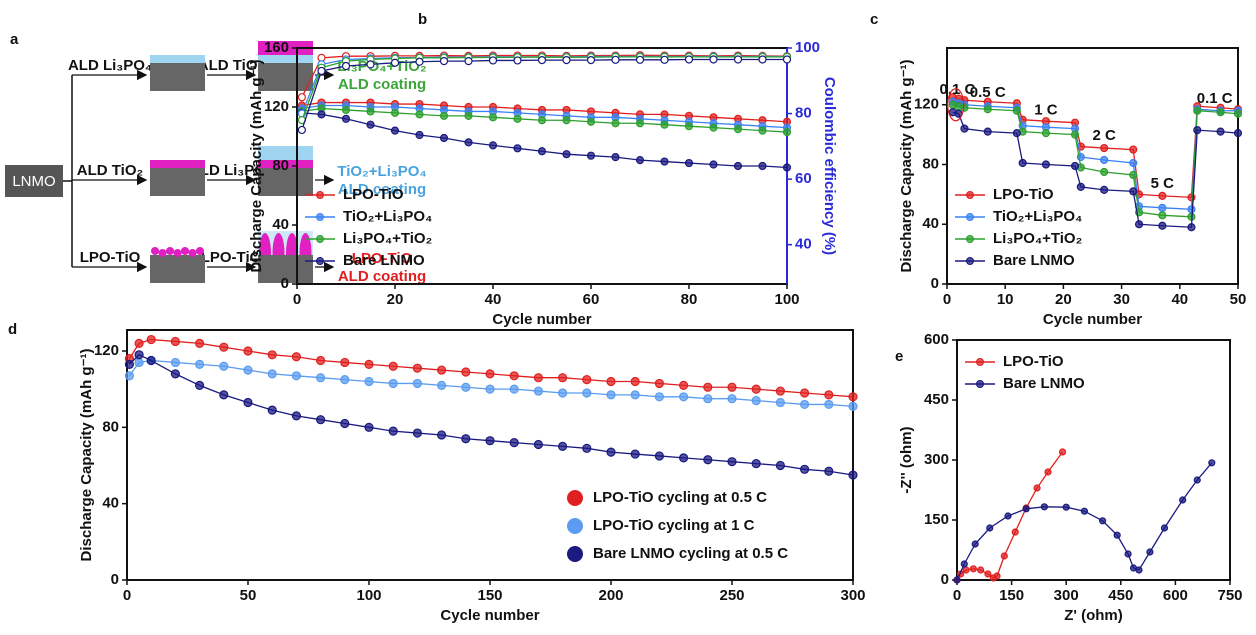 The height and width of the screenshot is (635, 1256). Describe the element at coordinates (276, 106) in the screenshot. I see `y-tick-label: 120` at that location.